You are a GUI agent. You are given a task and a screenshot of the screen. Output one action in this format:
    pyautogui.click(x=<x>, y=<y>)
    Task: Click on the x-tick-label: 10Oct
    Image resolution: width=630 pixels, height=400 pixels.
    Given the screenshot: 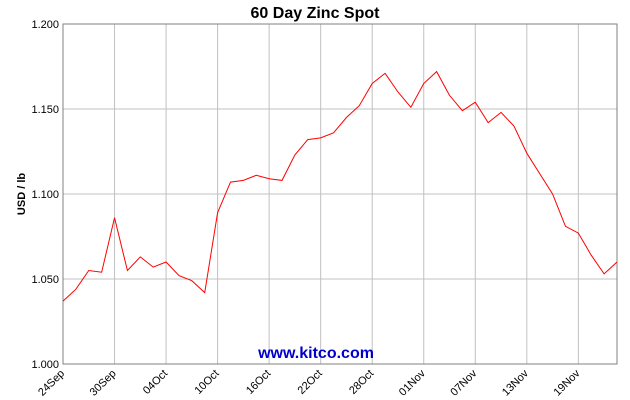 What is the action you would take?
    pyautogui.click(x=206, y=382)
    